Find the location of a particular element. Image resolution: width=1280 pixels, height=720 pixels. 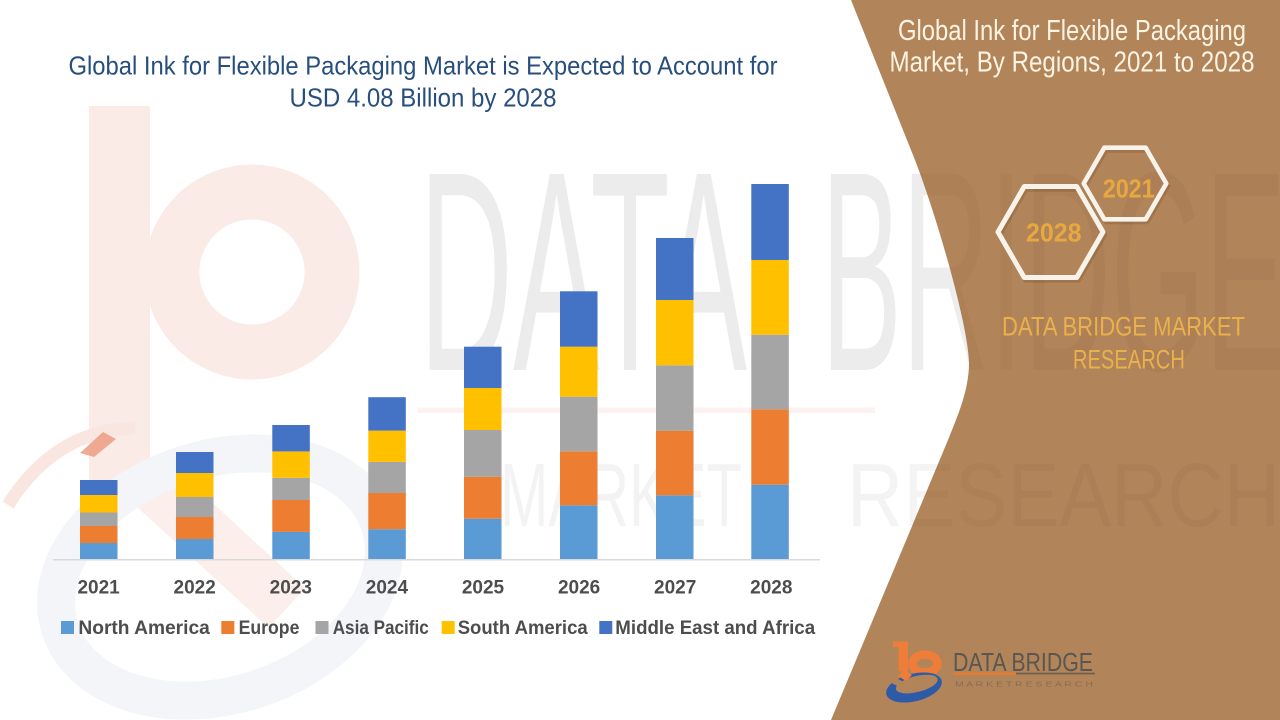

svg-text:Market, By Regions, 2021 to 20: Market, By Regions, 2021 to 2028 is located at coordinates (1072, 63).